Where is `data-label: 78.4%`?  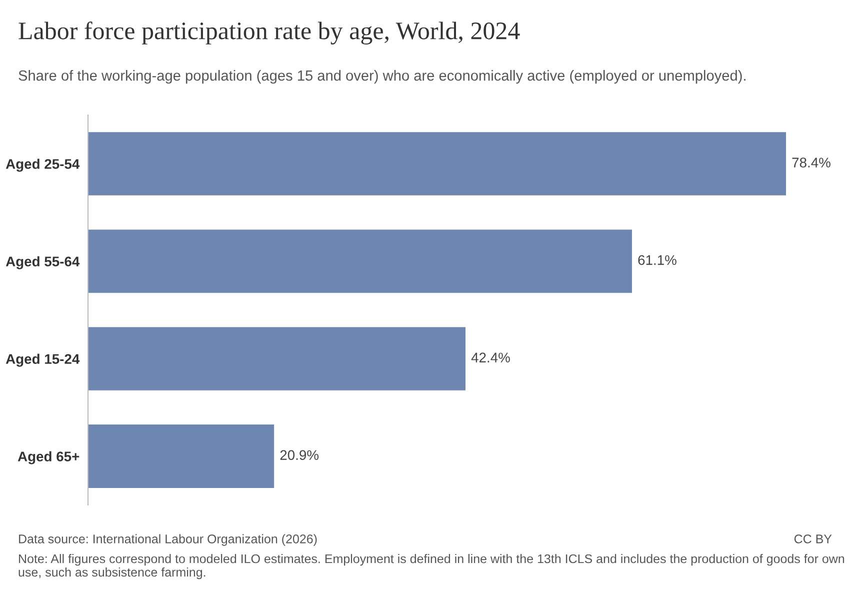
data-label: 78.4% is located at coordinates (811, 163).